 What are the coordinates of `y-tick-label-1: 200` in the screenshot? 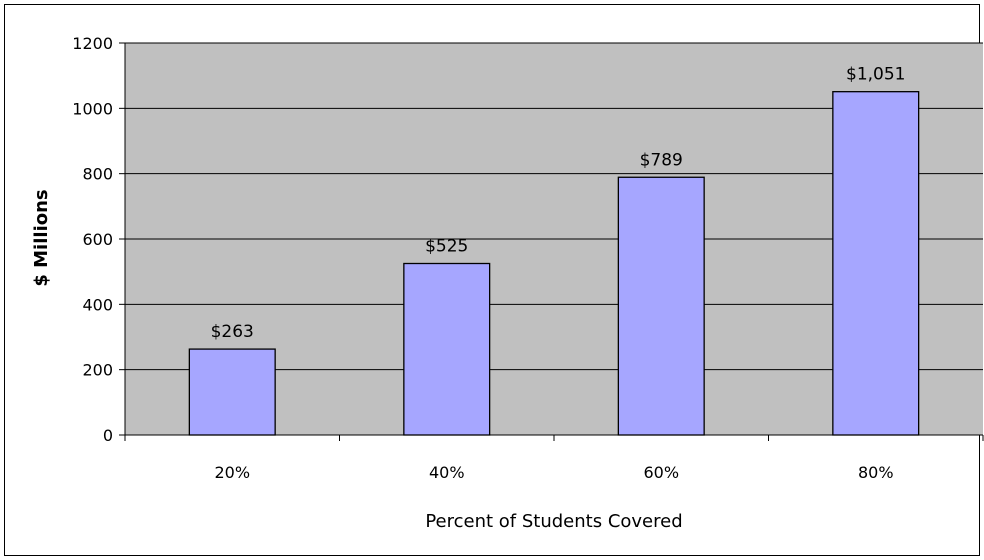 It's located at (97, 370).